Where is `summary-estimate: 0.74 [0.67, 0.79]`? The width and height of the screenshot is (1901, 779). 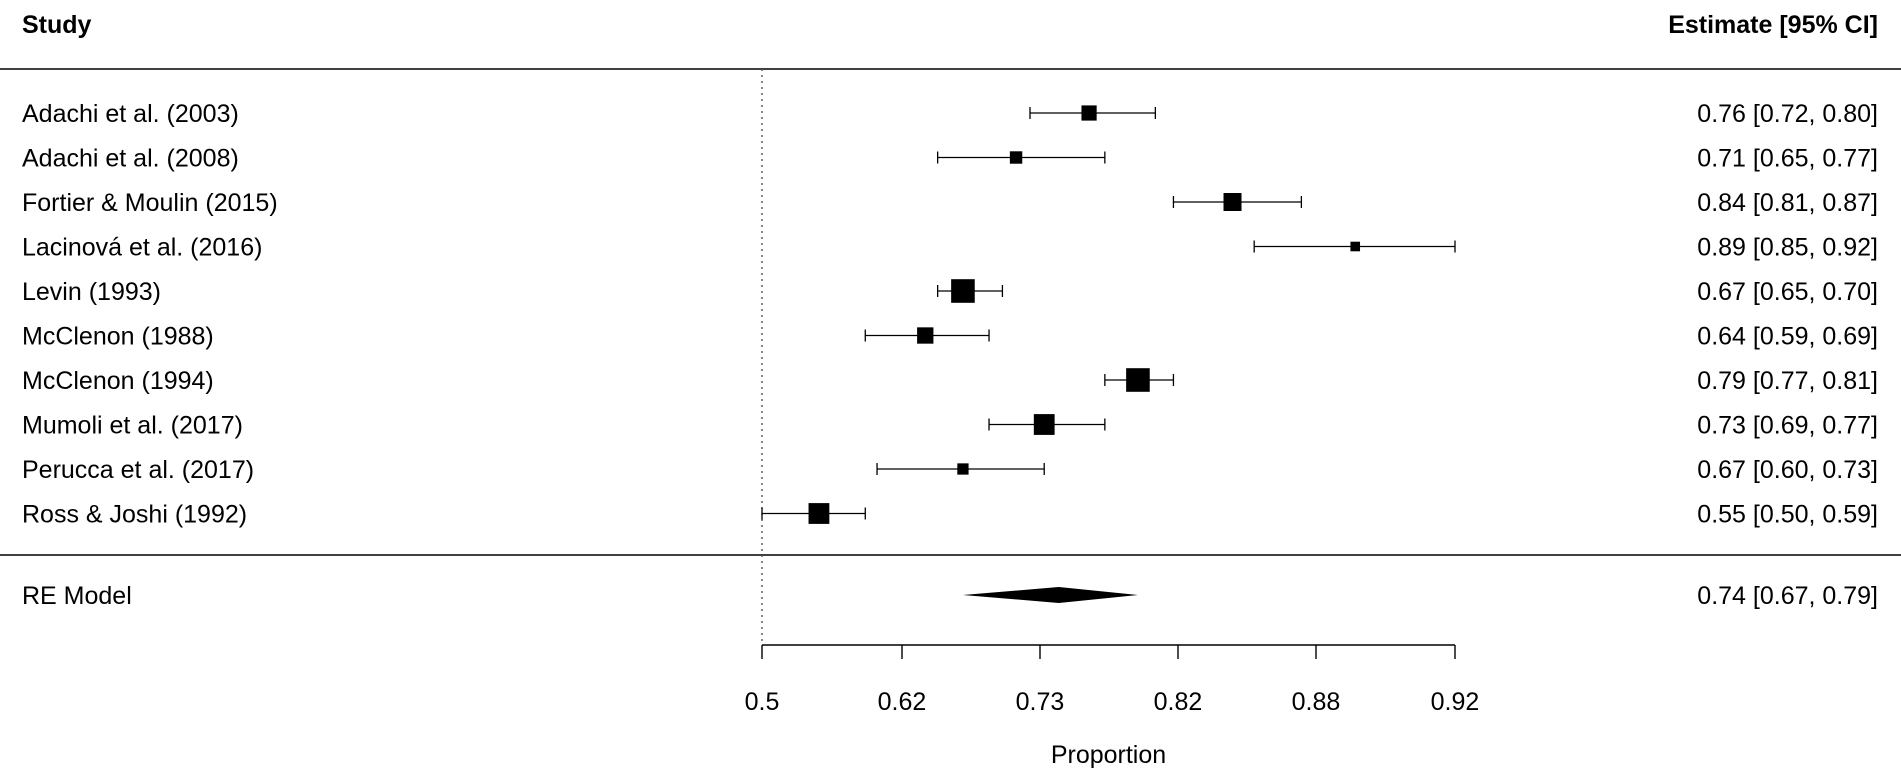 summary-estimate: 0.74 [0.67, 0.79] is located at coordinates (1787, 596).